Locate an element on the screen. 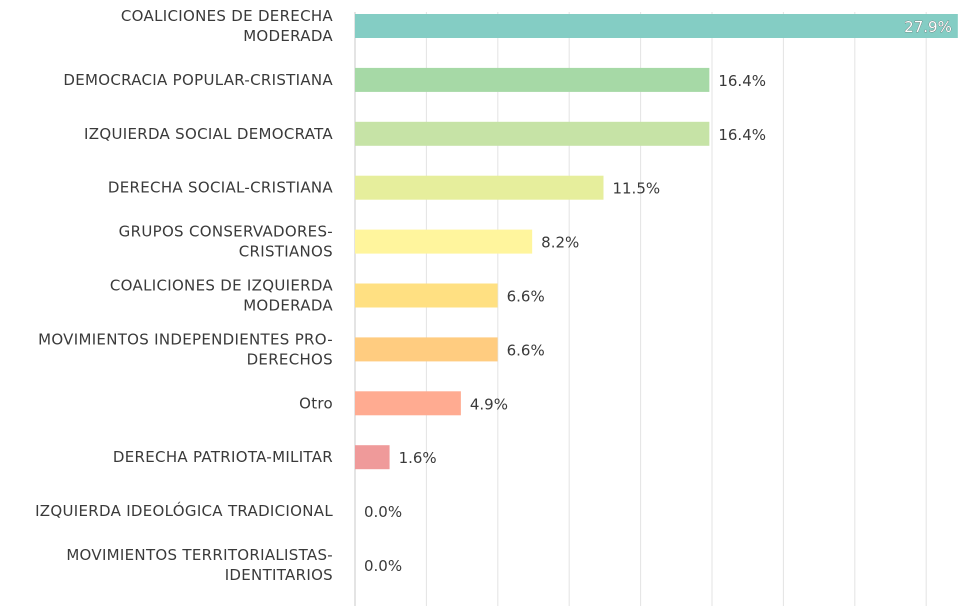 This screenshot has height=608, width=980. value-label: 8.2% is located at coordinates (560, 243).